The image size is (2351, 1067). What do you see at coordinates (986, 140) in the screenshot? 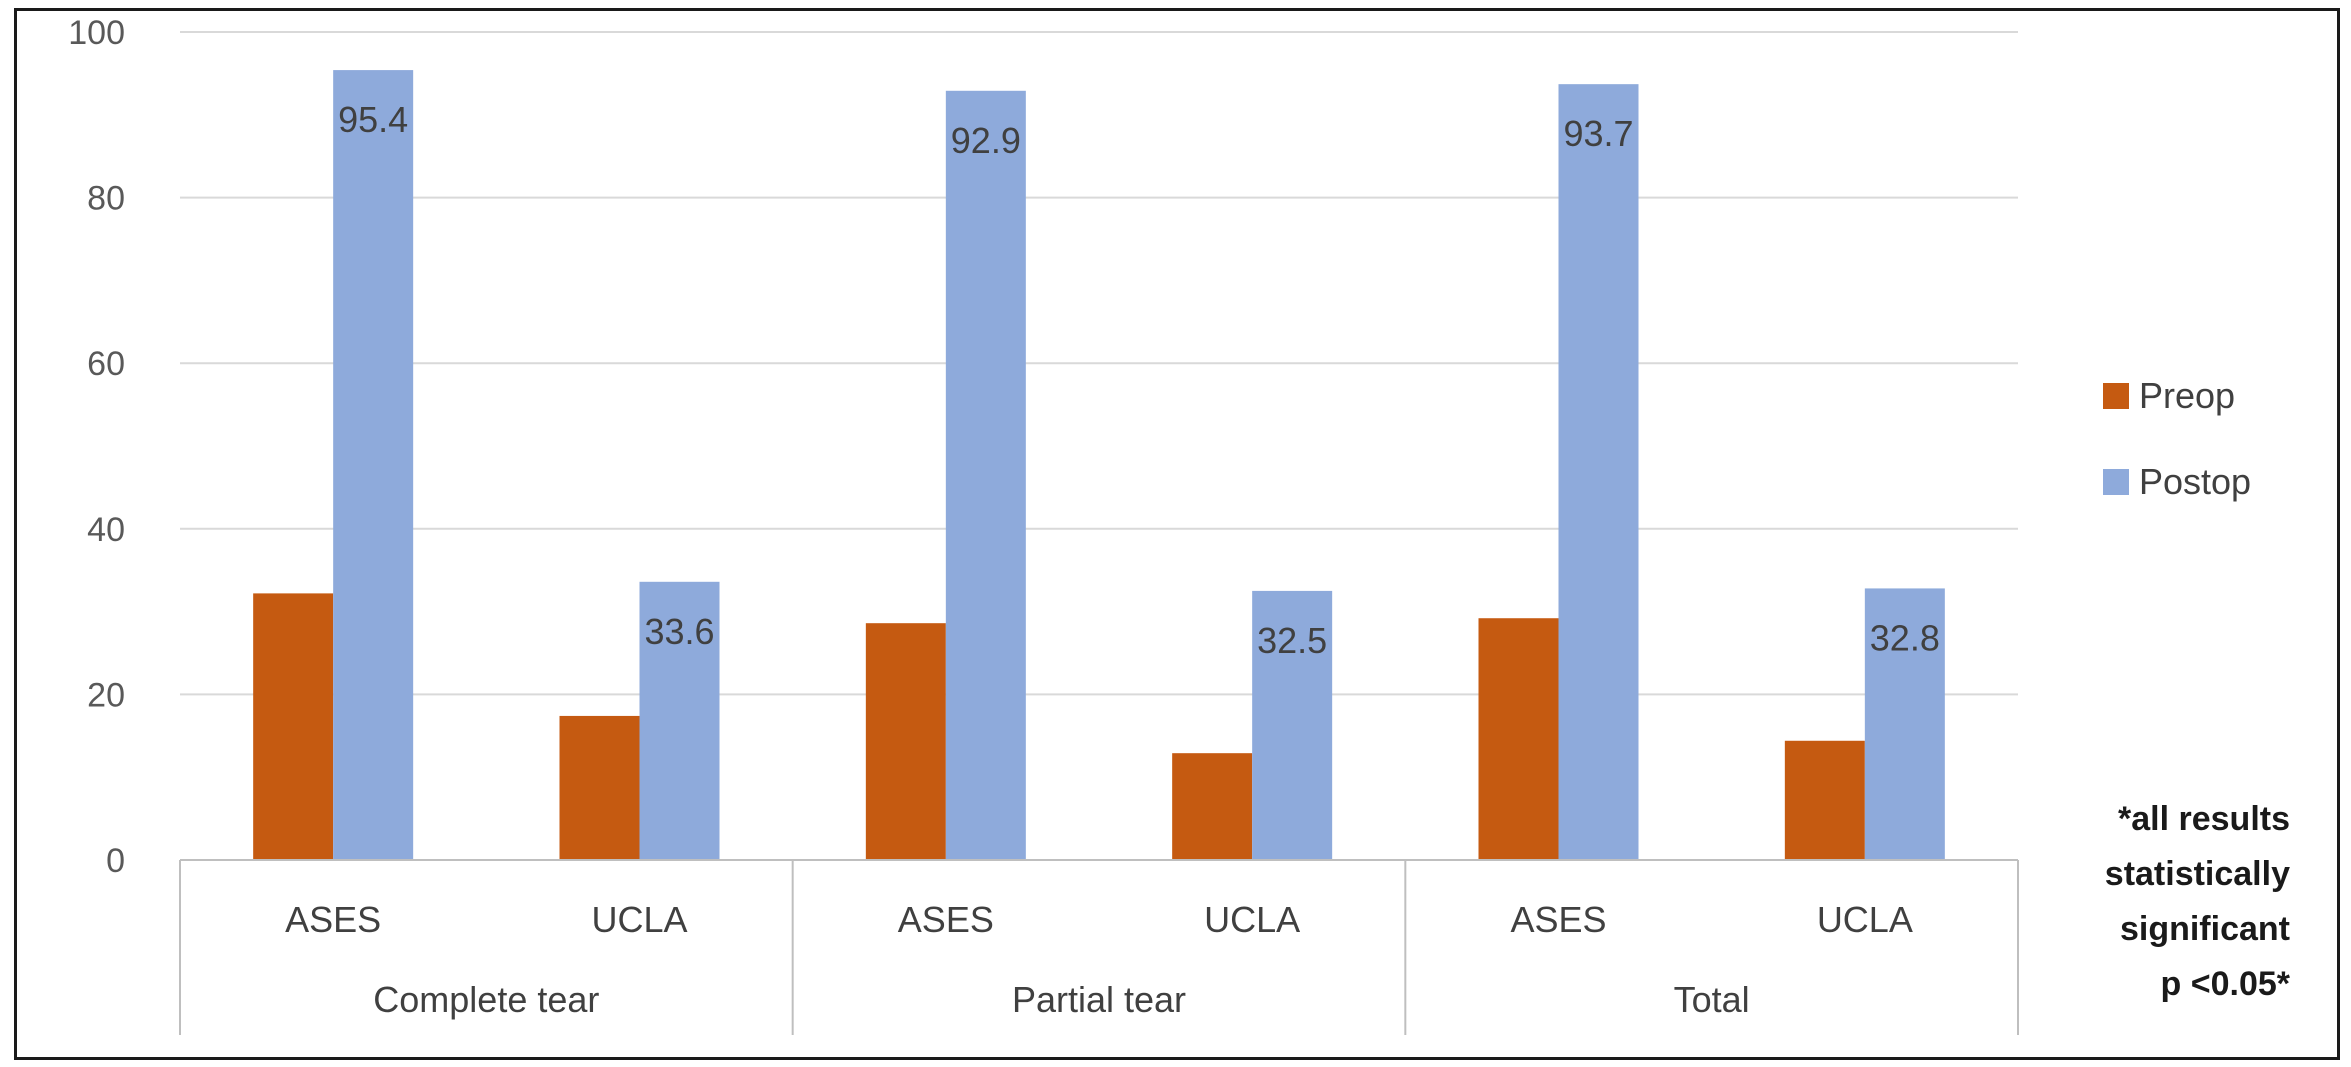
I see `data-label: 92.9` at bounding box center [986, 140].